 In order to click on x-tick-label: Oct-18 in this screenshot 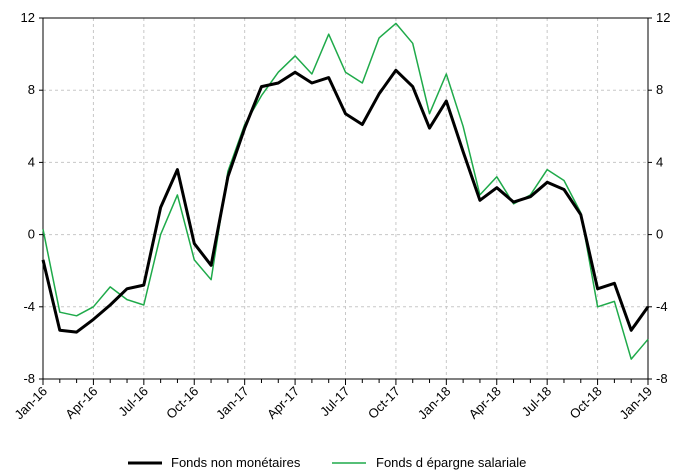, I will do `click(586, 403)`.